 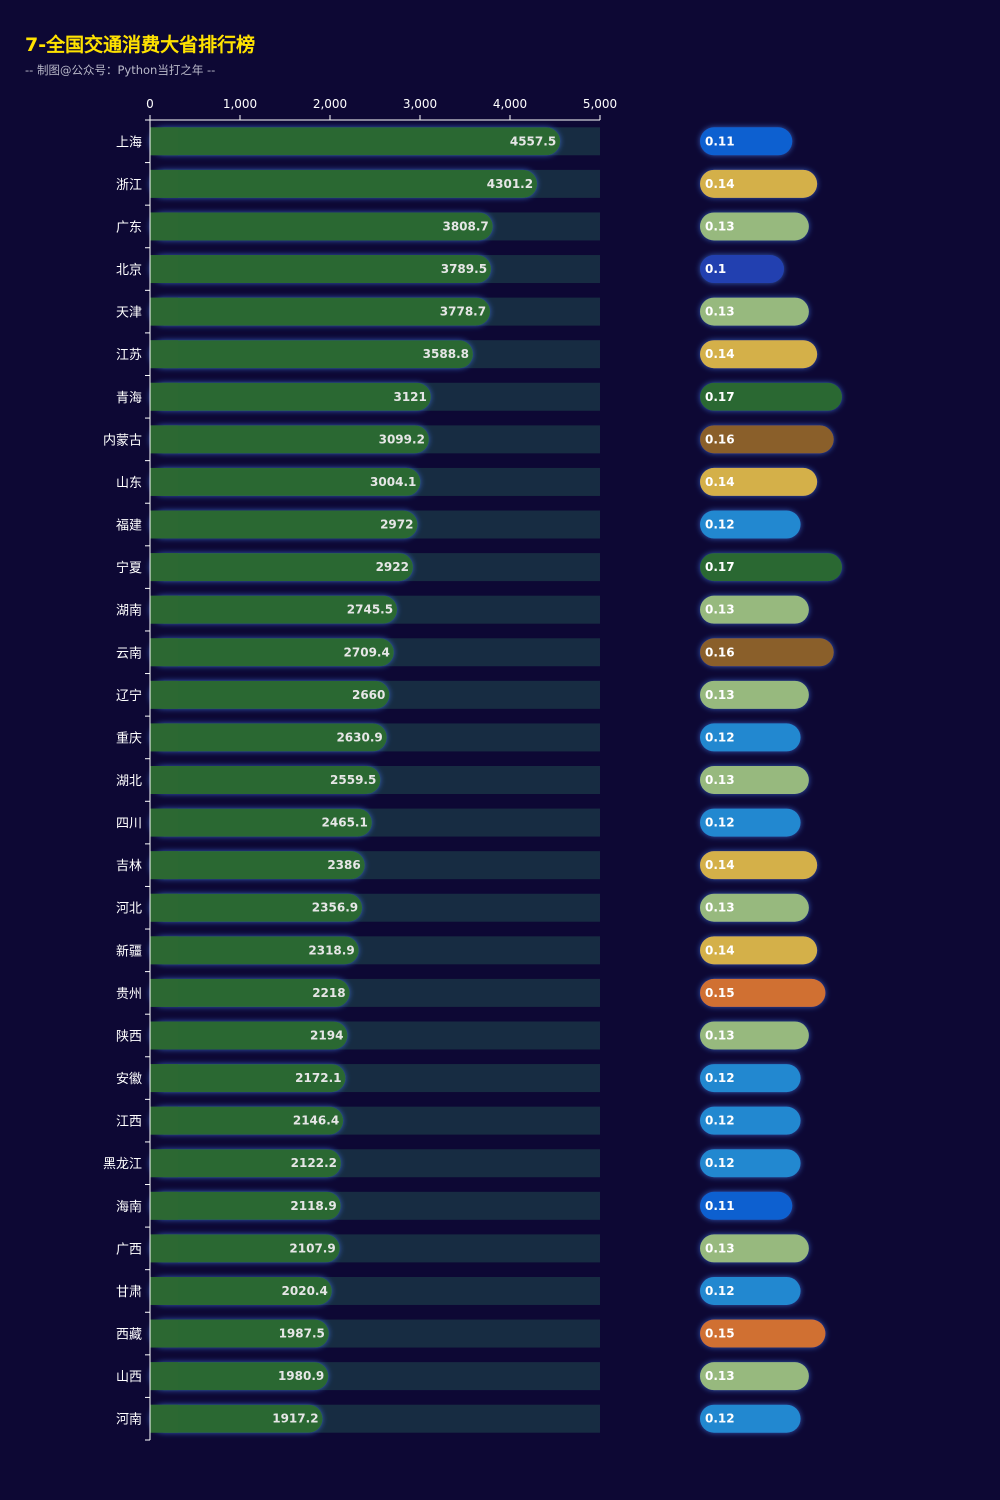 What do you see at coordinates (129, 142) in the screenshot?
I see `category-label: 上海` at bounding box center [129, 142].